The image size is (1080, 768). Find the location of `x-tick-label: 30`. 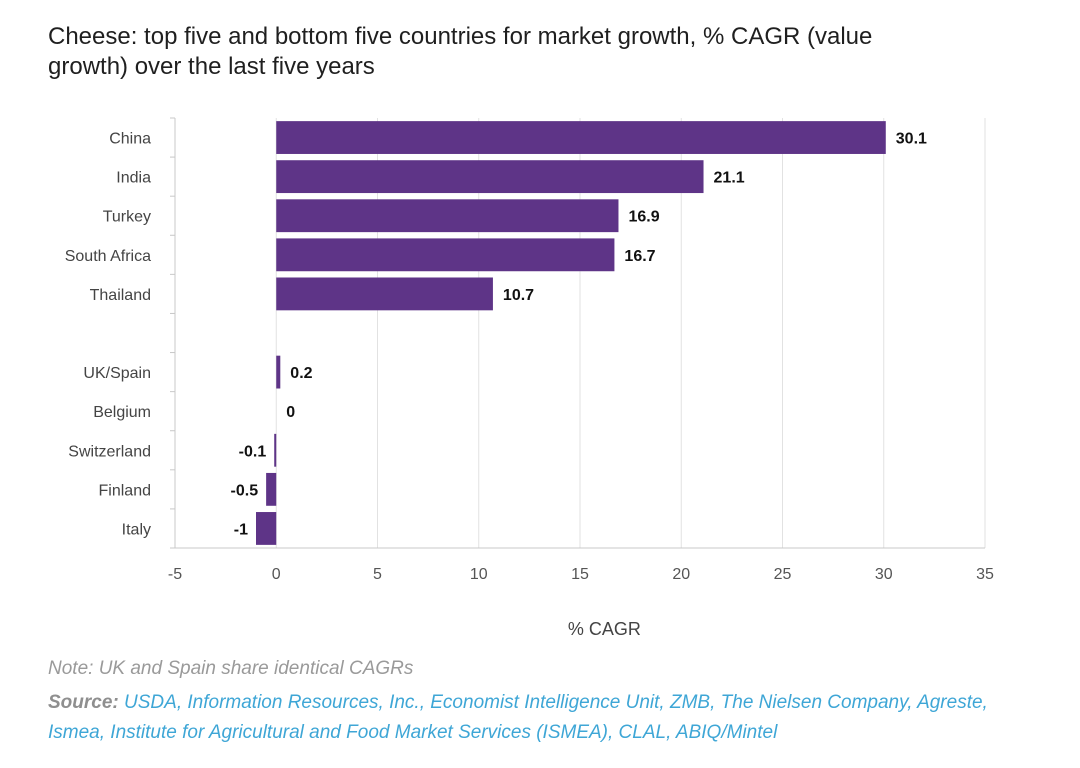

x-tick-label: 30 is located at coordinates (884, 574).